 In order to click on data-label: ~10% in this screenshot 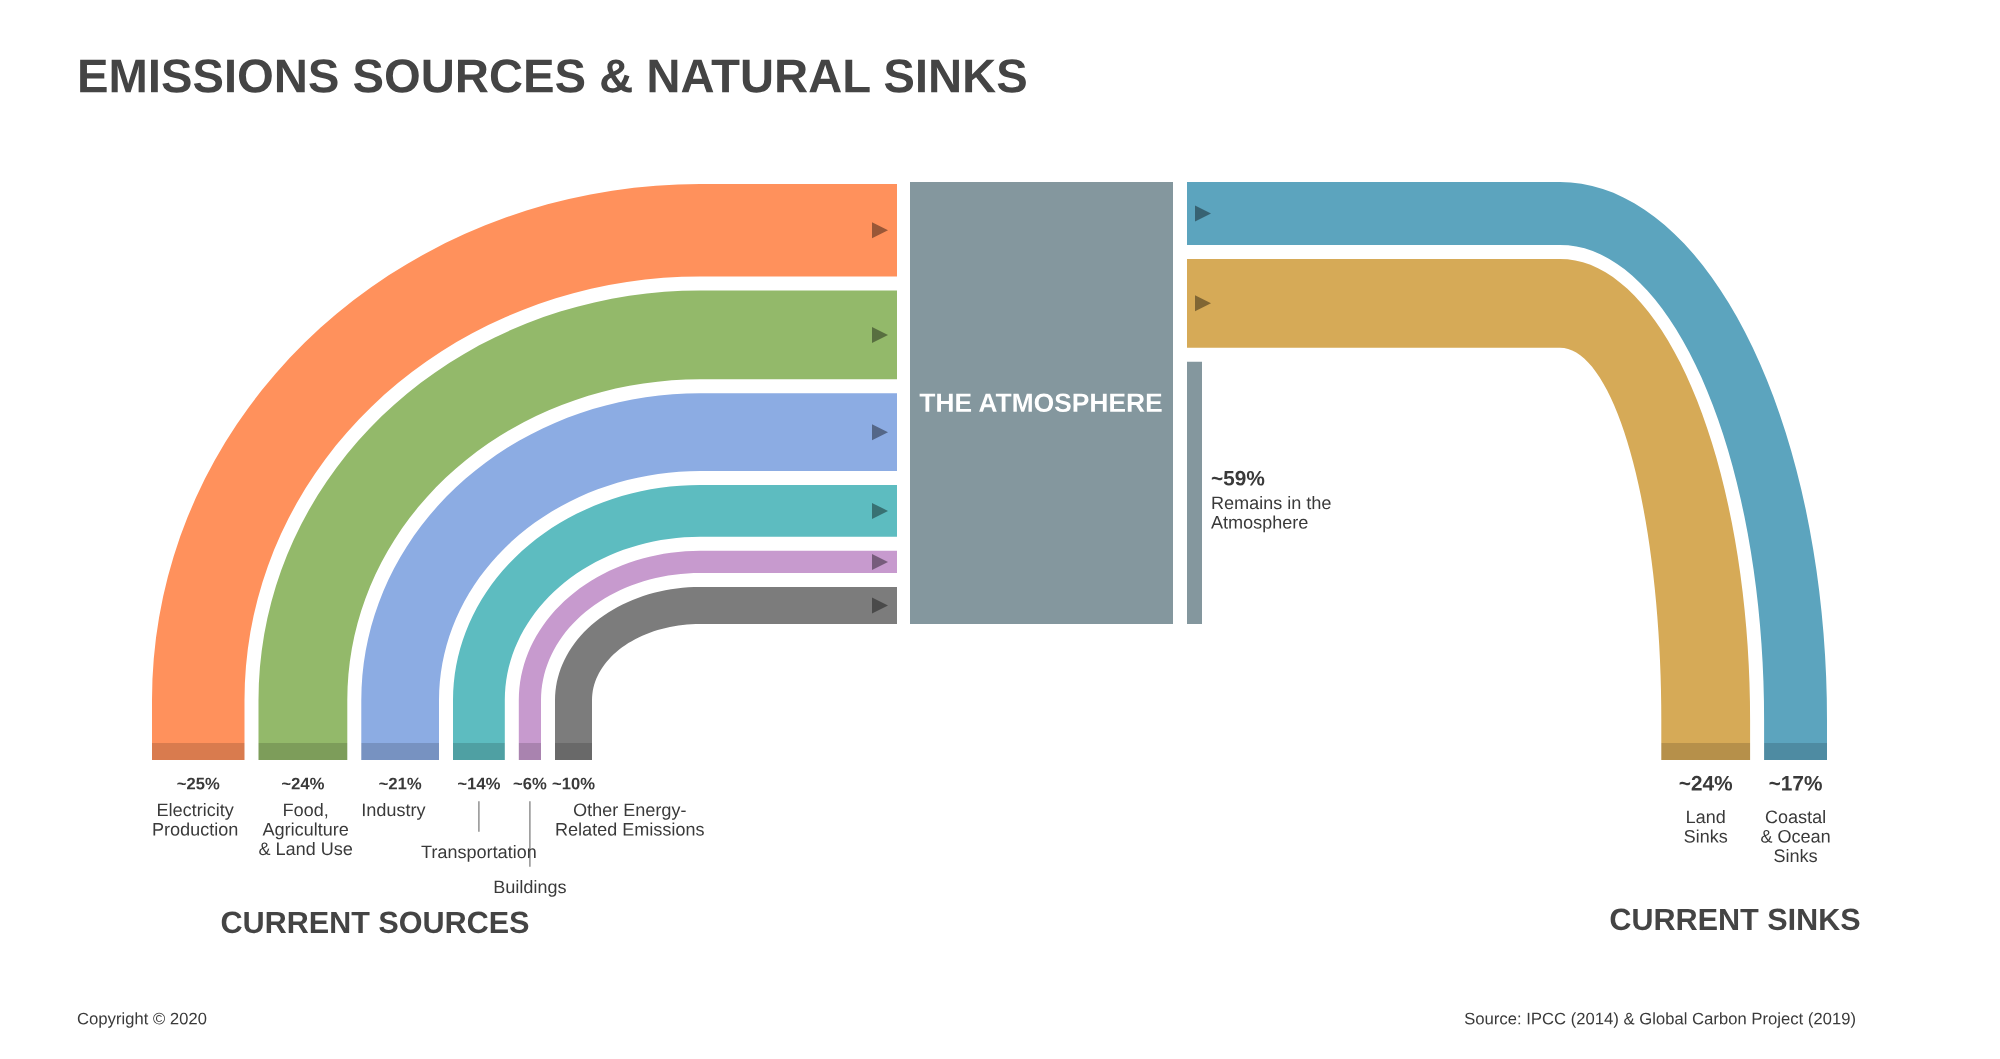, I will do `click(573, 783)`.